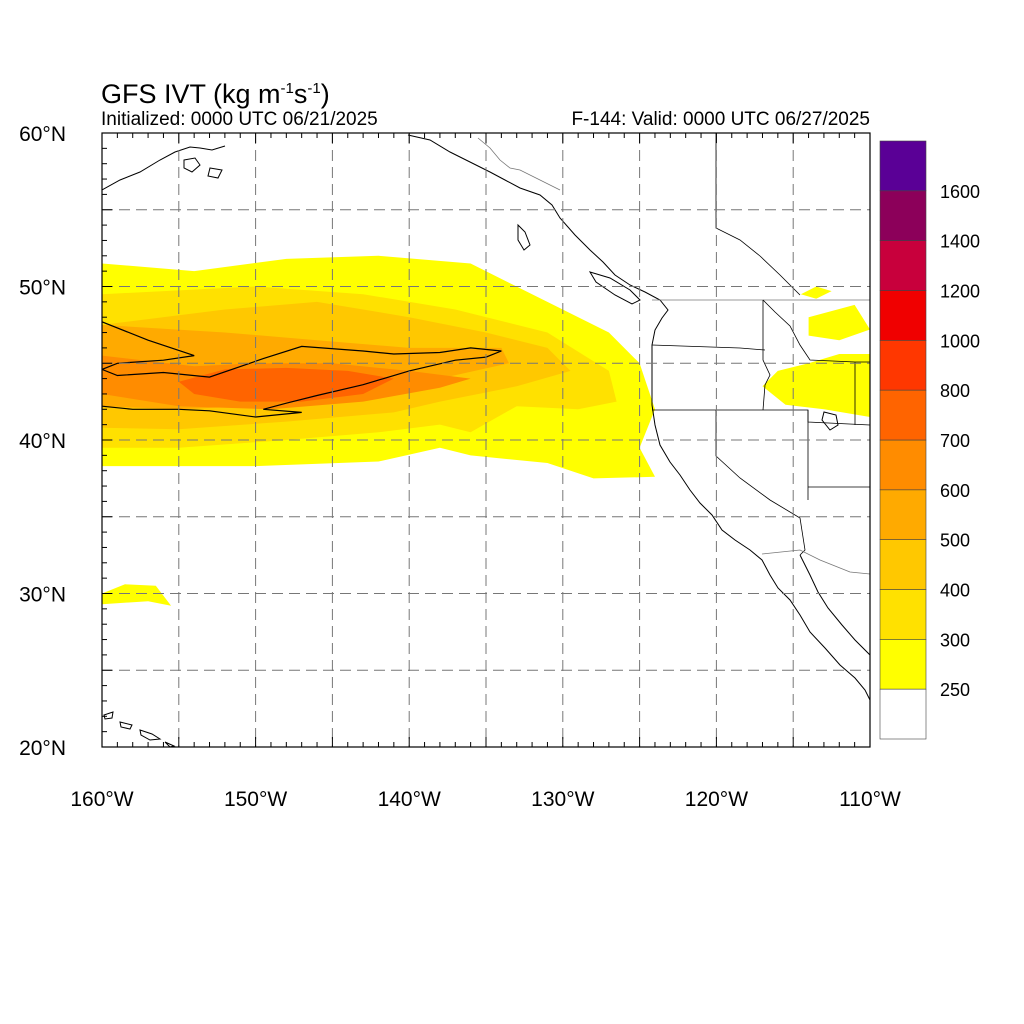 The image size is (1024, 1024). What do you see at coordinates (929, 440) in the screenshot?
I see `colorbar: 250 300 400 500 600 700 800 1000 1200 1400 1600` at bounding box center [929, 440].